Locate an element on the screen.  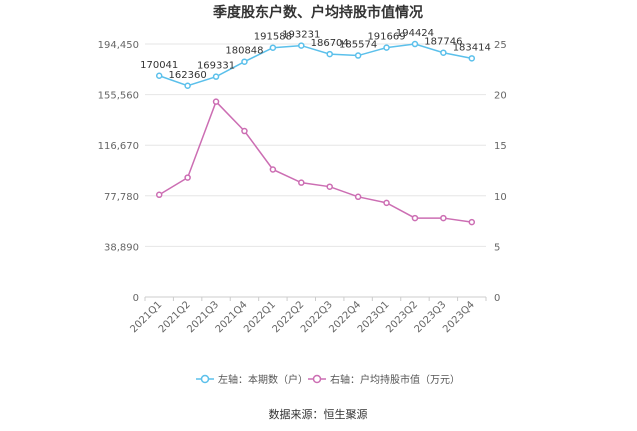
left-tick-label: 194,450 is located at coordinates (118, 45).